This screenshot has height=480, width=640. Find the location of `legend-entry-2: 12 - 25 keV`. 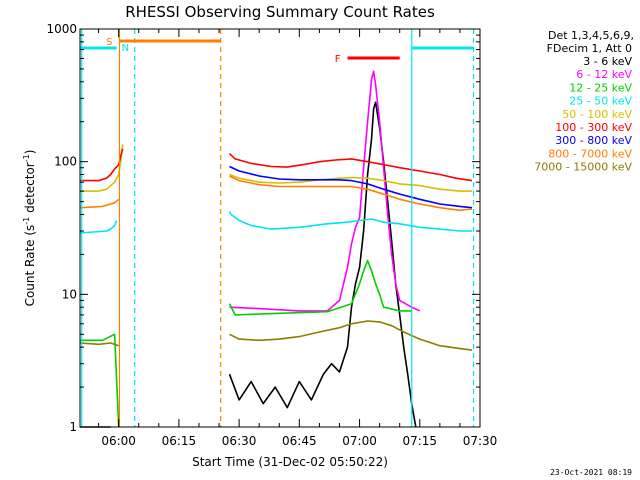

legend-entry-2: 12 - 25 keV is located at coordinates (600, 87).